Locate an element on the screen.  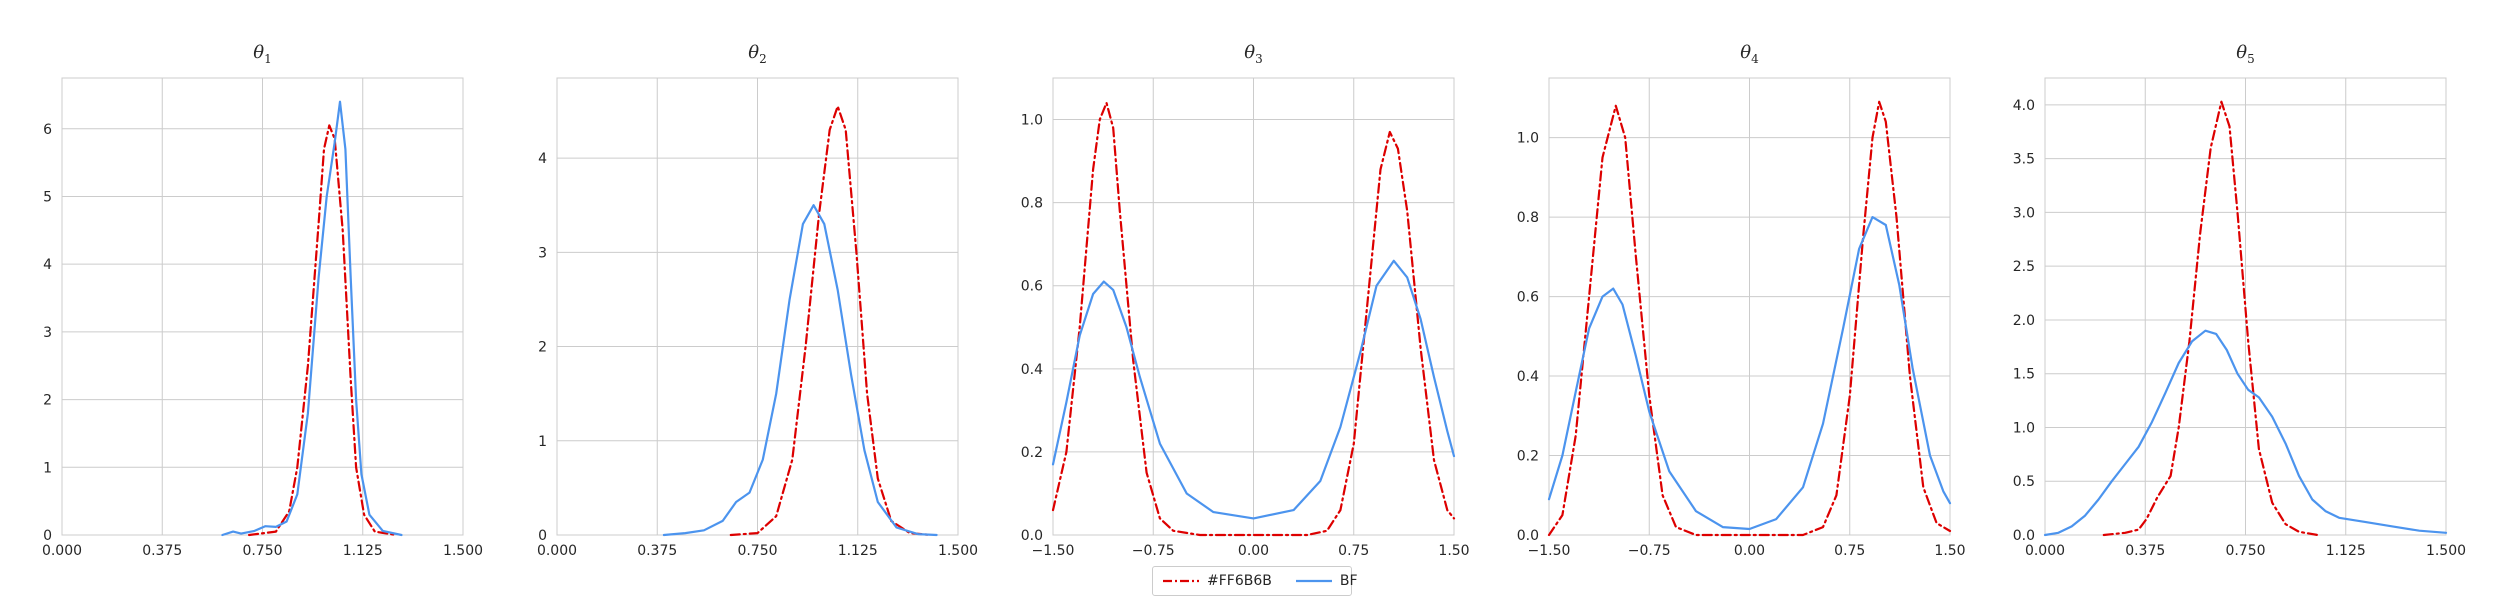
y-tick-label-3: 0.6 is located at coordinates (1032, 287).